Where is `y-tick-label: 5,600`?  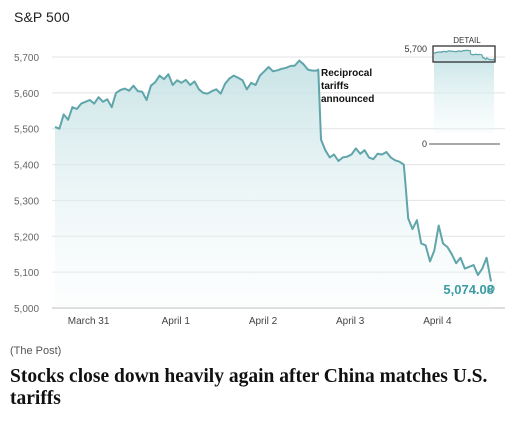 y-tick-label: 5,600 is located at coordinates (26, 94).